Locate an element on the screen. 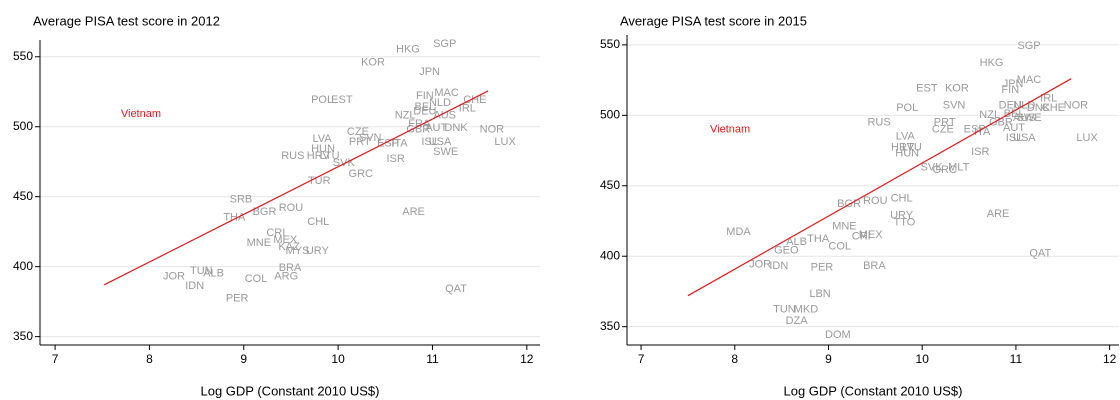 Image resolution: width=1120 pixels, height=400 pixels. point-label: CHE is located at coordinates (474, 100).